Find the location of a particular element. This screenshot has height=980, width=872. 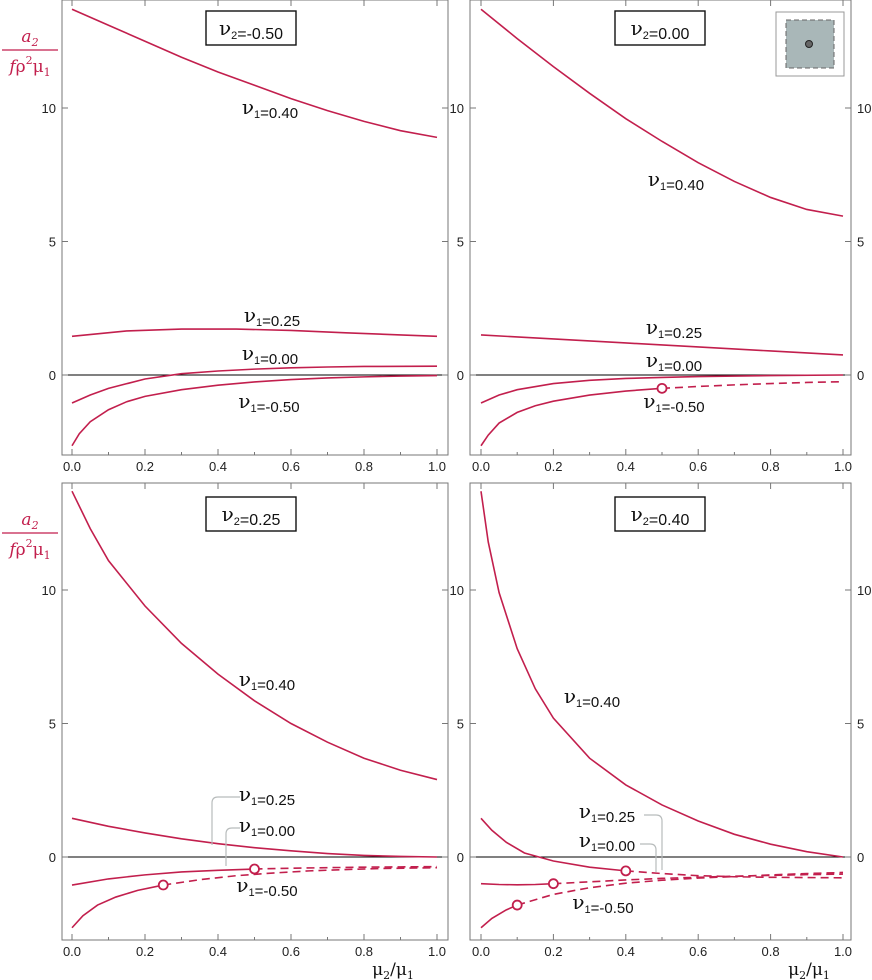

panel-title: ν2=-0.50 is located at coordinates (251, 29).